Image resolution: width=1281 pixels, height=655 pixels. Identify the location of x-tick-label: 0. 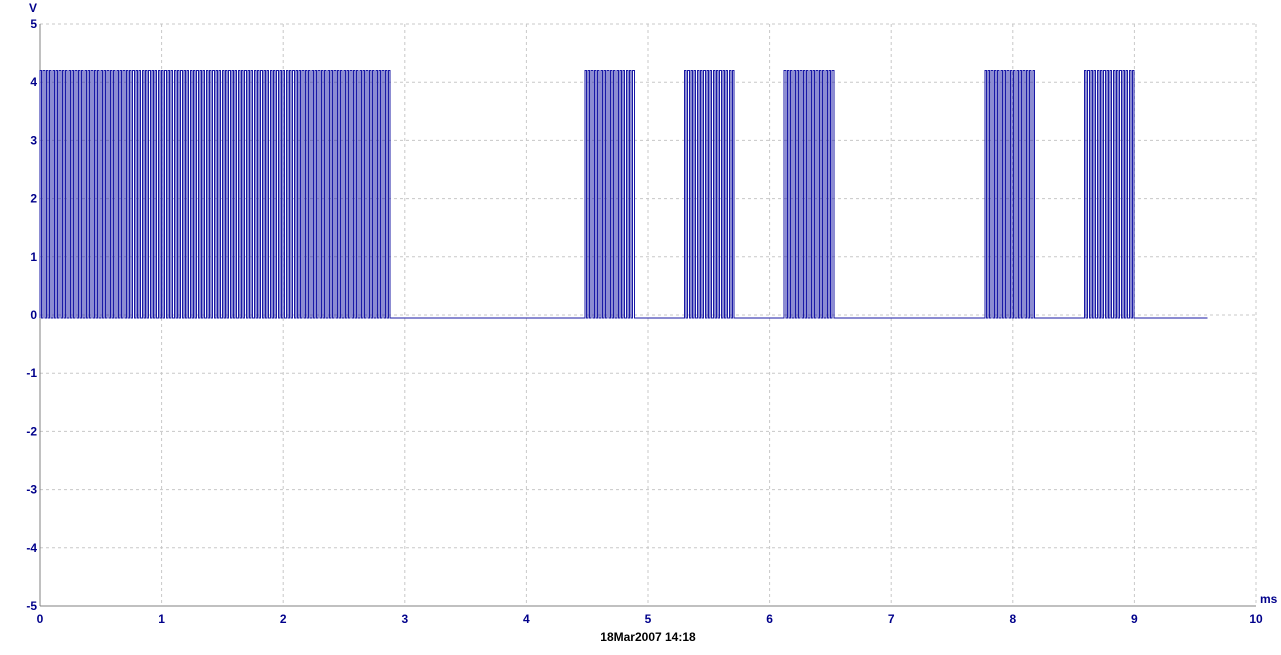
(40, 619).